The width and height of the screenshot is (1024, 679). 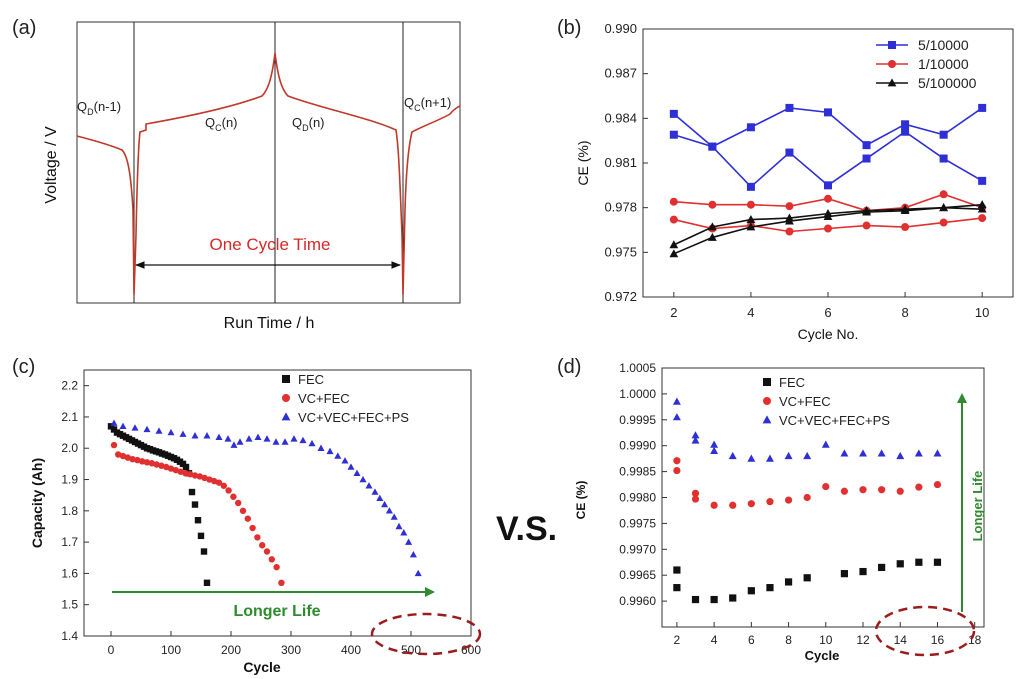 What do you see at coordinates (427, 104) in the screenshot?
I see `svg-text: QC(n+1)` at bounding box center [427, 104].